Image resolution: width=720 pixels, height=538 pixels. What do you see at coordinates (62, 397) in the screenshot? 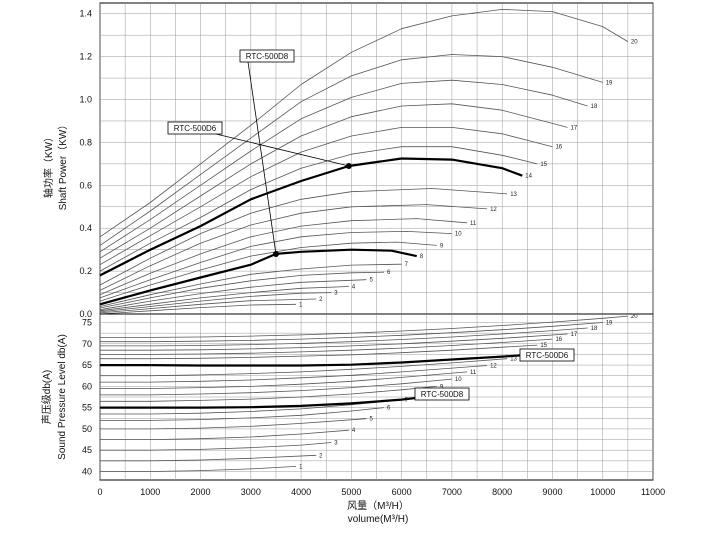
I see `sound-pressure-ylabel-en: Sound Pressure Level db(A)` at bounding box center [62, 397].